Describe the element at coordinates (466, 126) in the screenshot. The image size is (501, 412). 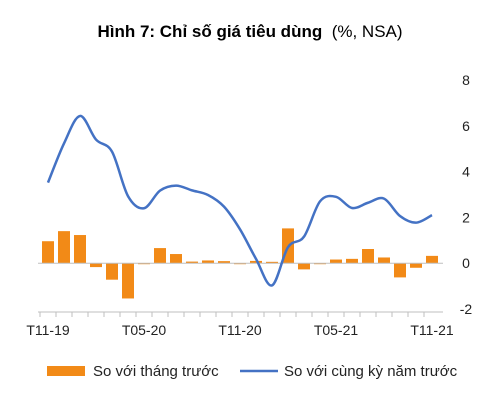
I see `y-tick-label: 6` at that location.